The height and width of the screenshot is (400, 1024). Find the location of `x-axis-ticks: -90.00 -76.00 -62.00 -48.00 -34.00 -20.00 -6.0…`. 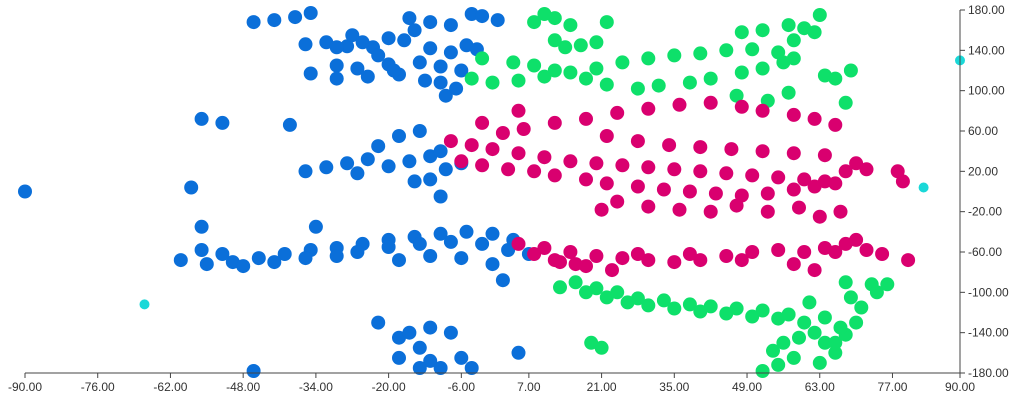

x-axis-ticks: -90.00 -76.00 -62.00 -48.00 -34.00 -20.00 -6.0… is located at coordinates (491, 383).